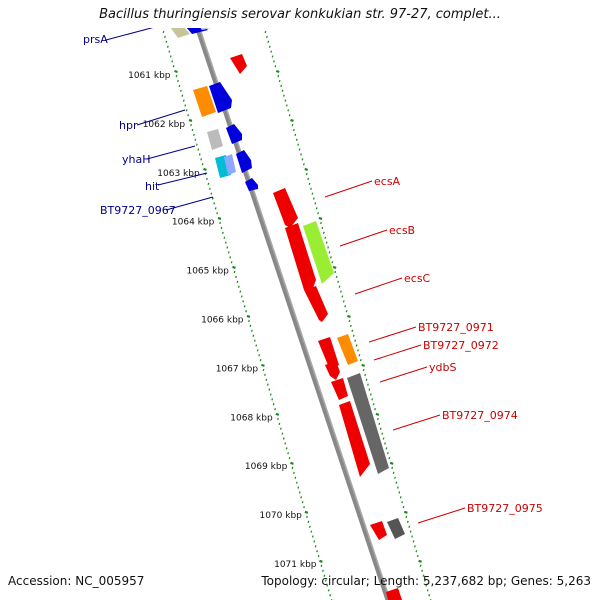 The image size is (600, 600). What do you see at coordinates (193, 223) in the screenshot?
I see `kbp-label: 1064 kbp` at bounding box center [193, 223].